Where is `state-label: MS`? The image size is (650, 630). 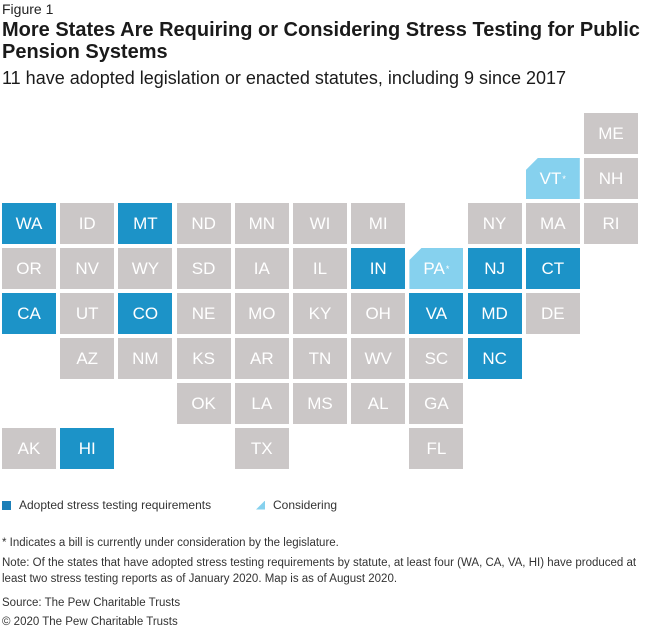 state-label: MS is located at coordinates (320, 403).